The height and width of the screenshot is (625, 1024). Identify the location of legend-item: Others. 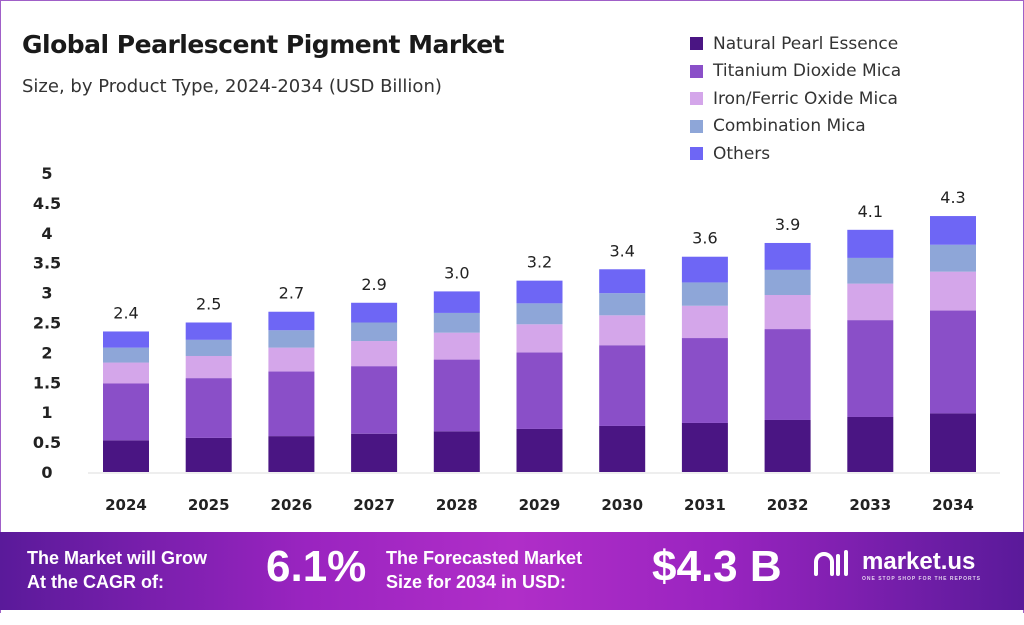
(795, 154).